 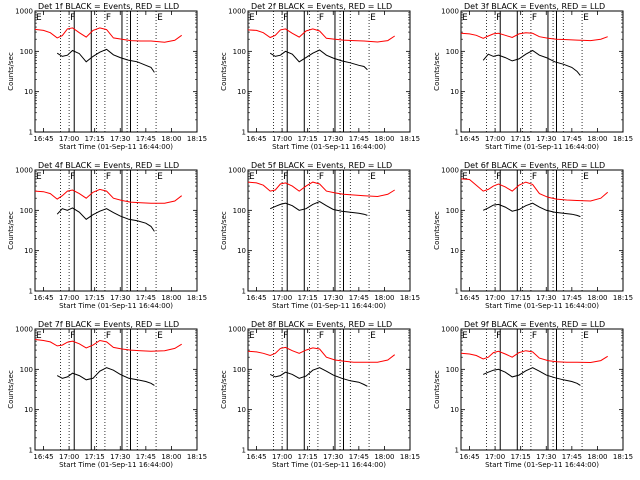 What do you see at coordinates (321, 6) in the screenshot?
I see `panel-title: Det 2f BLACK = Events, RED = LLD` at bounding box center [321, 6].